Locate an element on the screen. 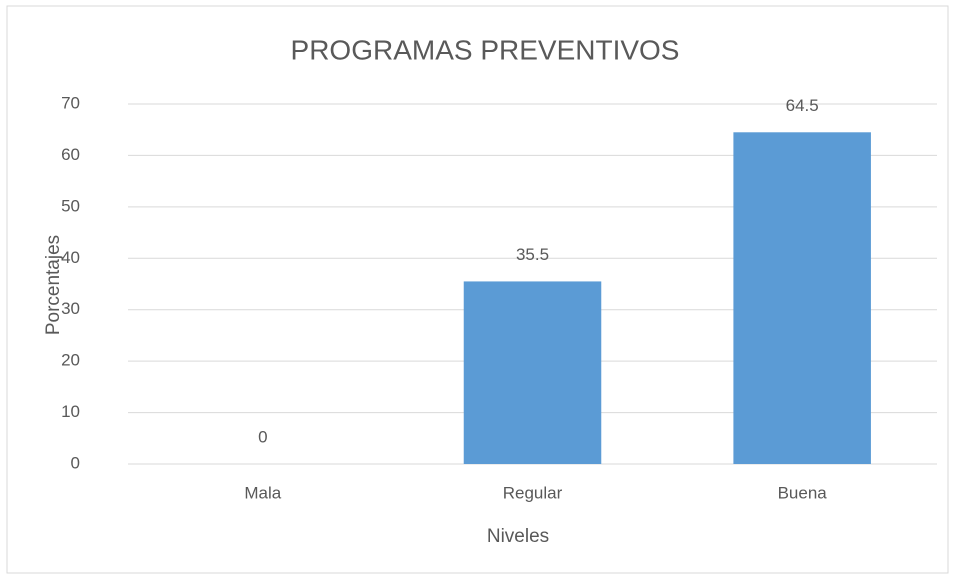  y-tick-label: 50 is located at coordinates (70, 205).